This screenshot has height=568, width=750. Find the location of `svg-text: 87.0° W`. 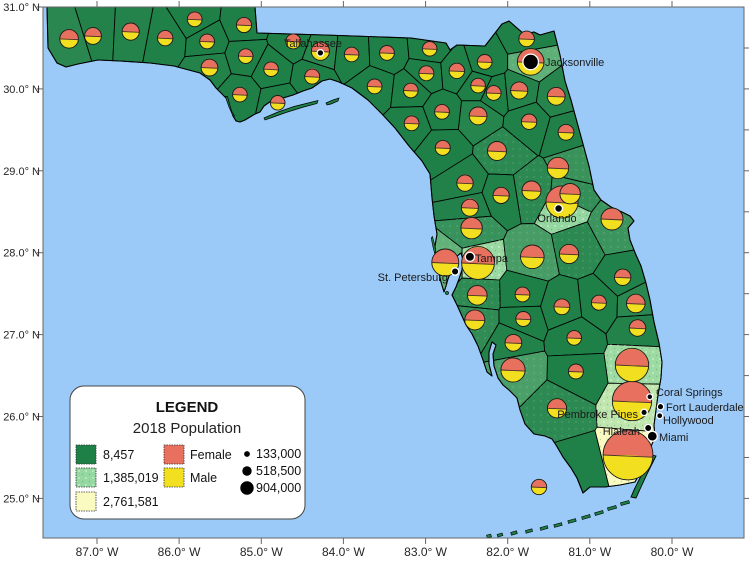

svg-text: 87.0° W is located at coordinates (97, 552).